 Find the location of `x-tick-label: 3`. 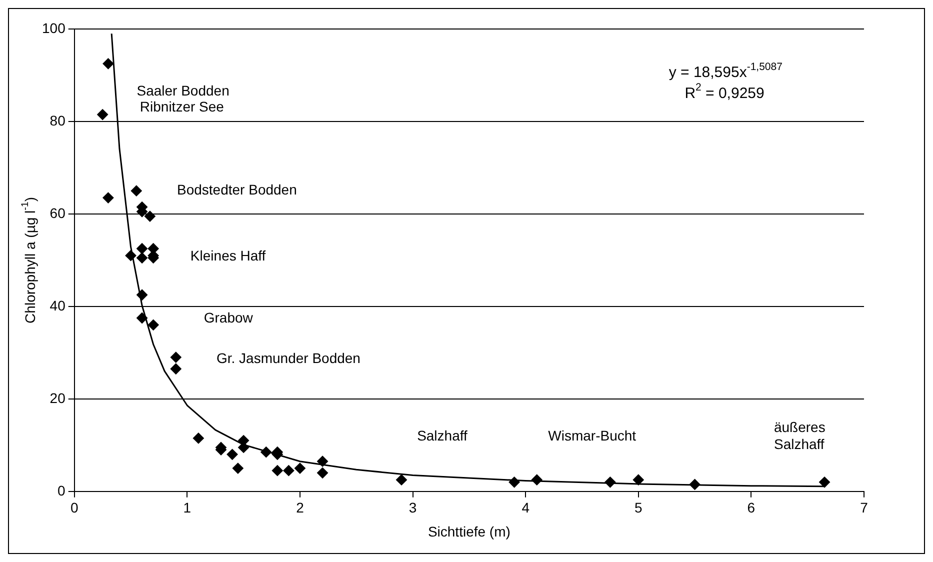

x-tick-label: 3 is located at coordinates (412, 508).